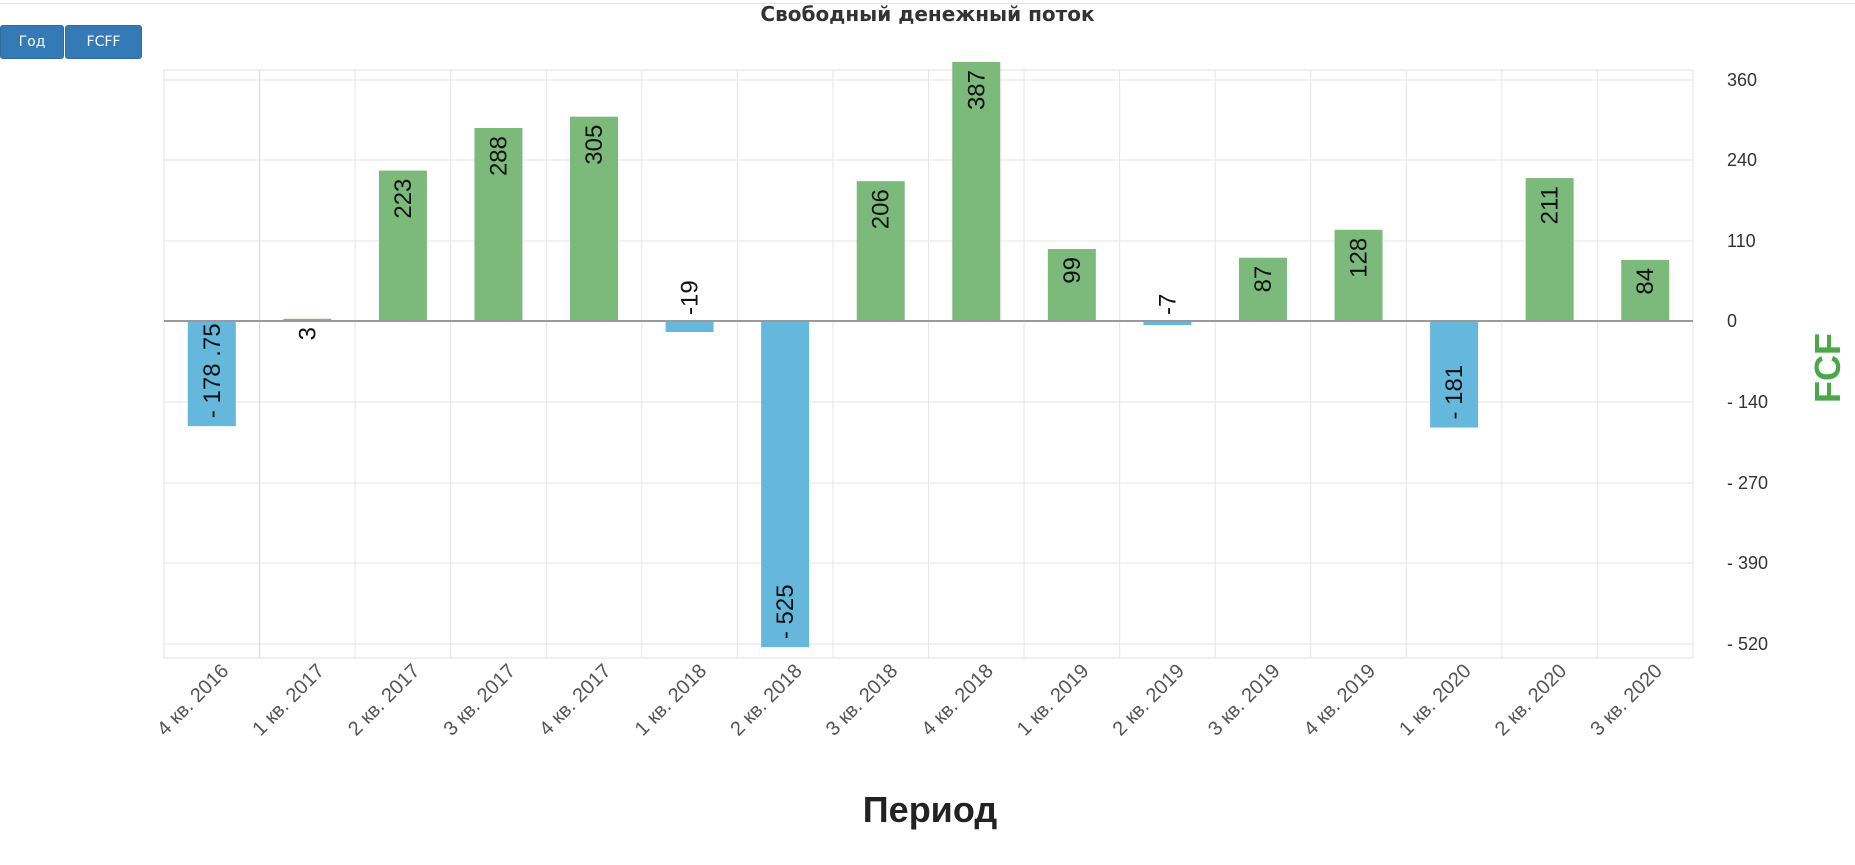  What do you see at coordinates (930, 809) in the screenshot?
I see `x-axis-title: Период` at bounding box center [930, 809].